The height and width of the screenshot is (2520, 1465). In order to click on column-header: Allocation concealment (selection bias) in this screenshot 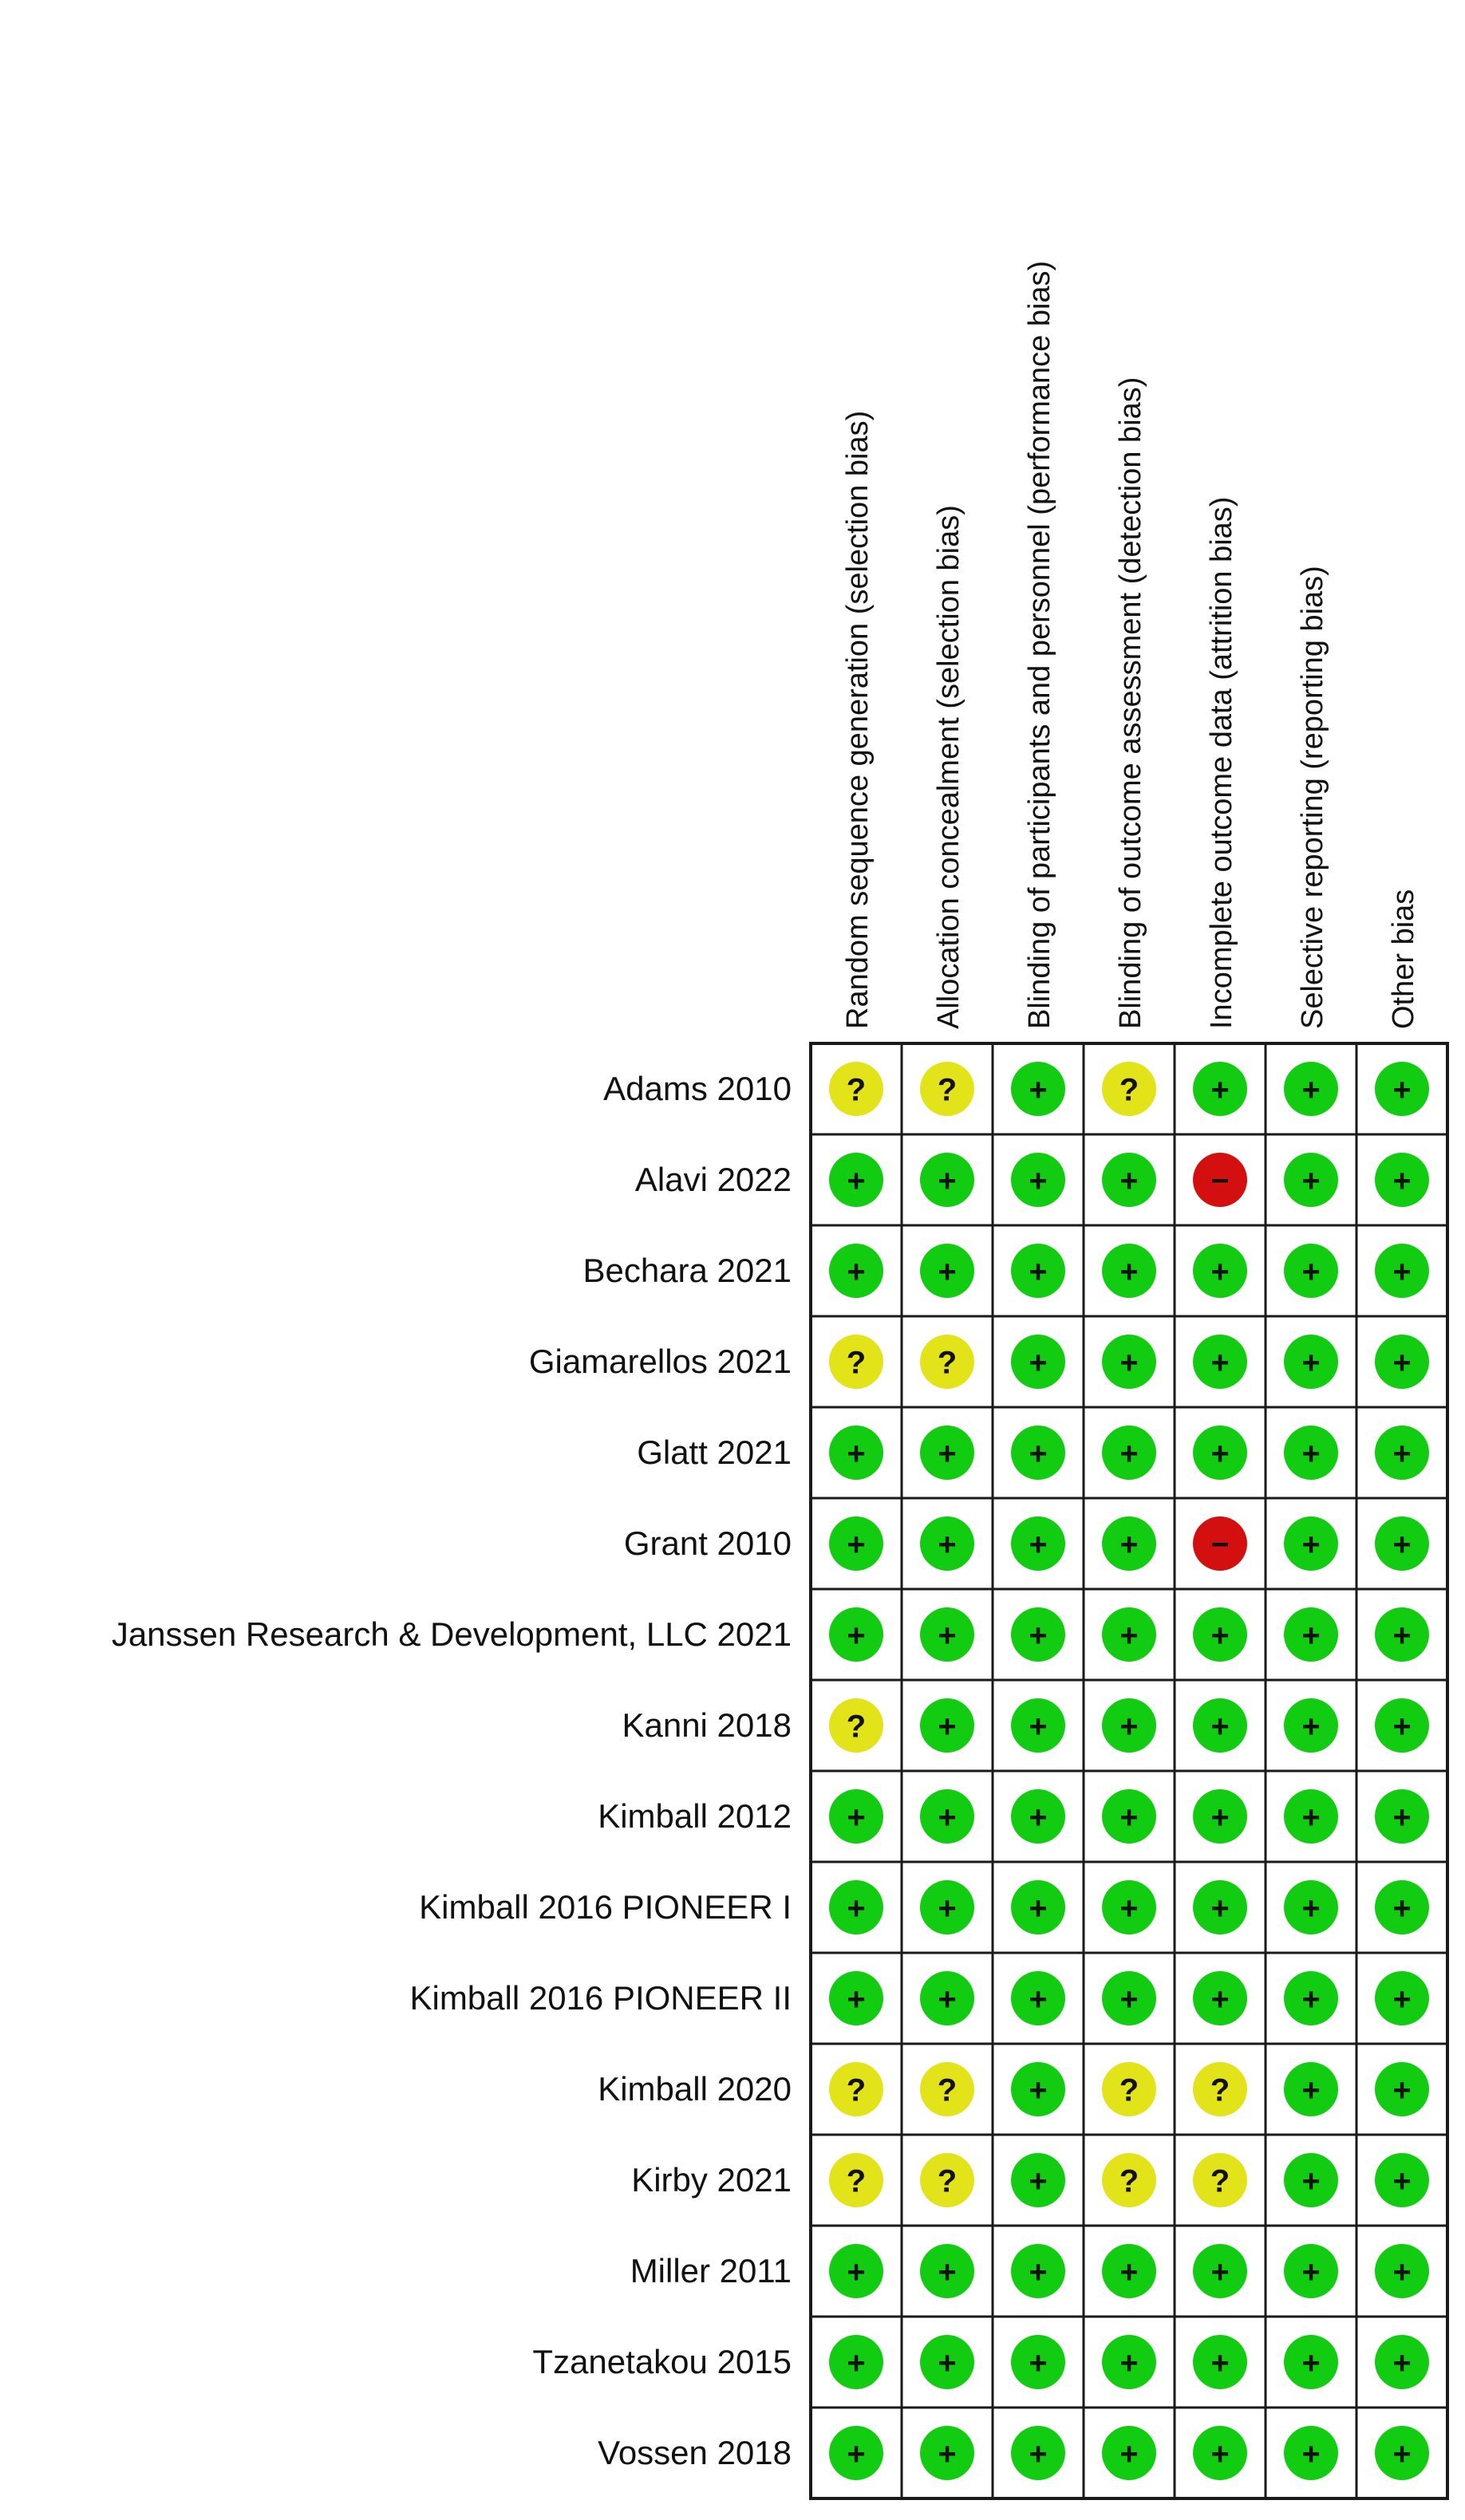, I will do `click(948, 767)`.